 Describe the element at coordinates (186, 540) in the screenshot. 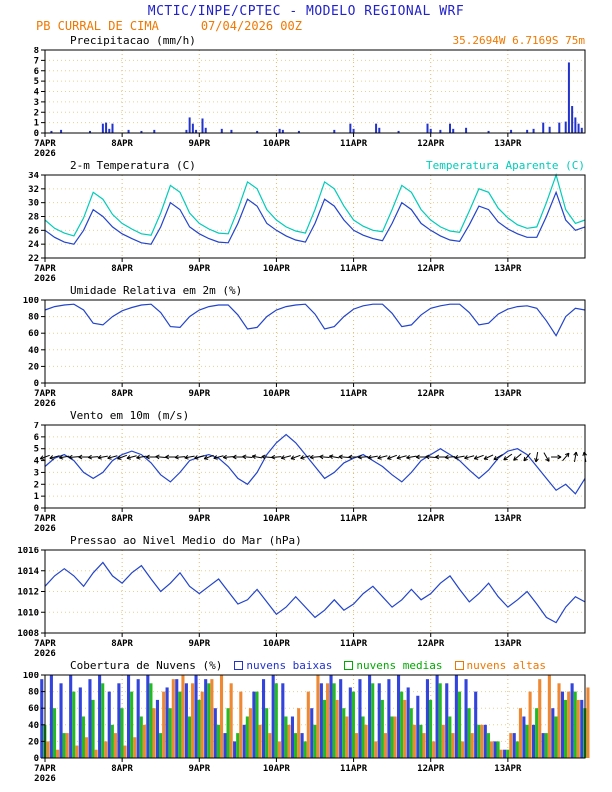

I see `pressure-title: Pressao ao Nivel Medio do Mar (hPa)` at that location.